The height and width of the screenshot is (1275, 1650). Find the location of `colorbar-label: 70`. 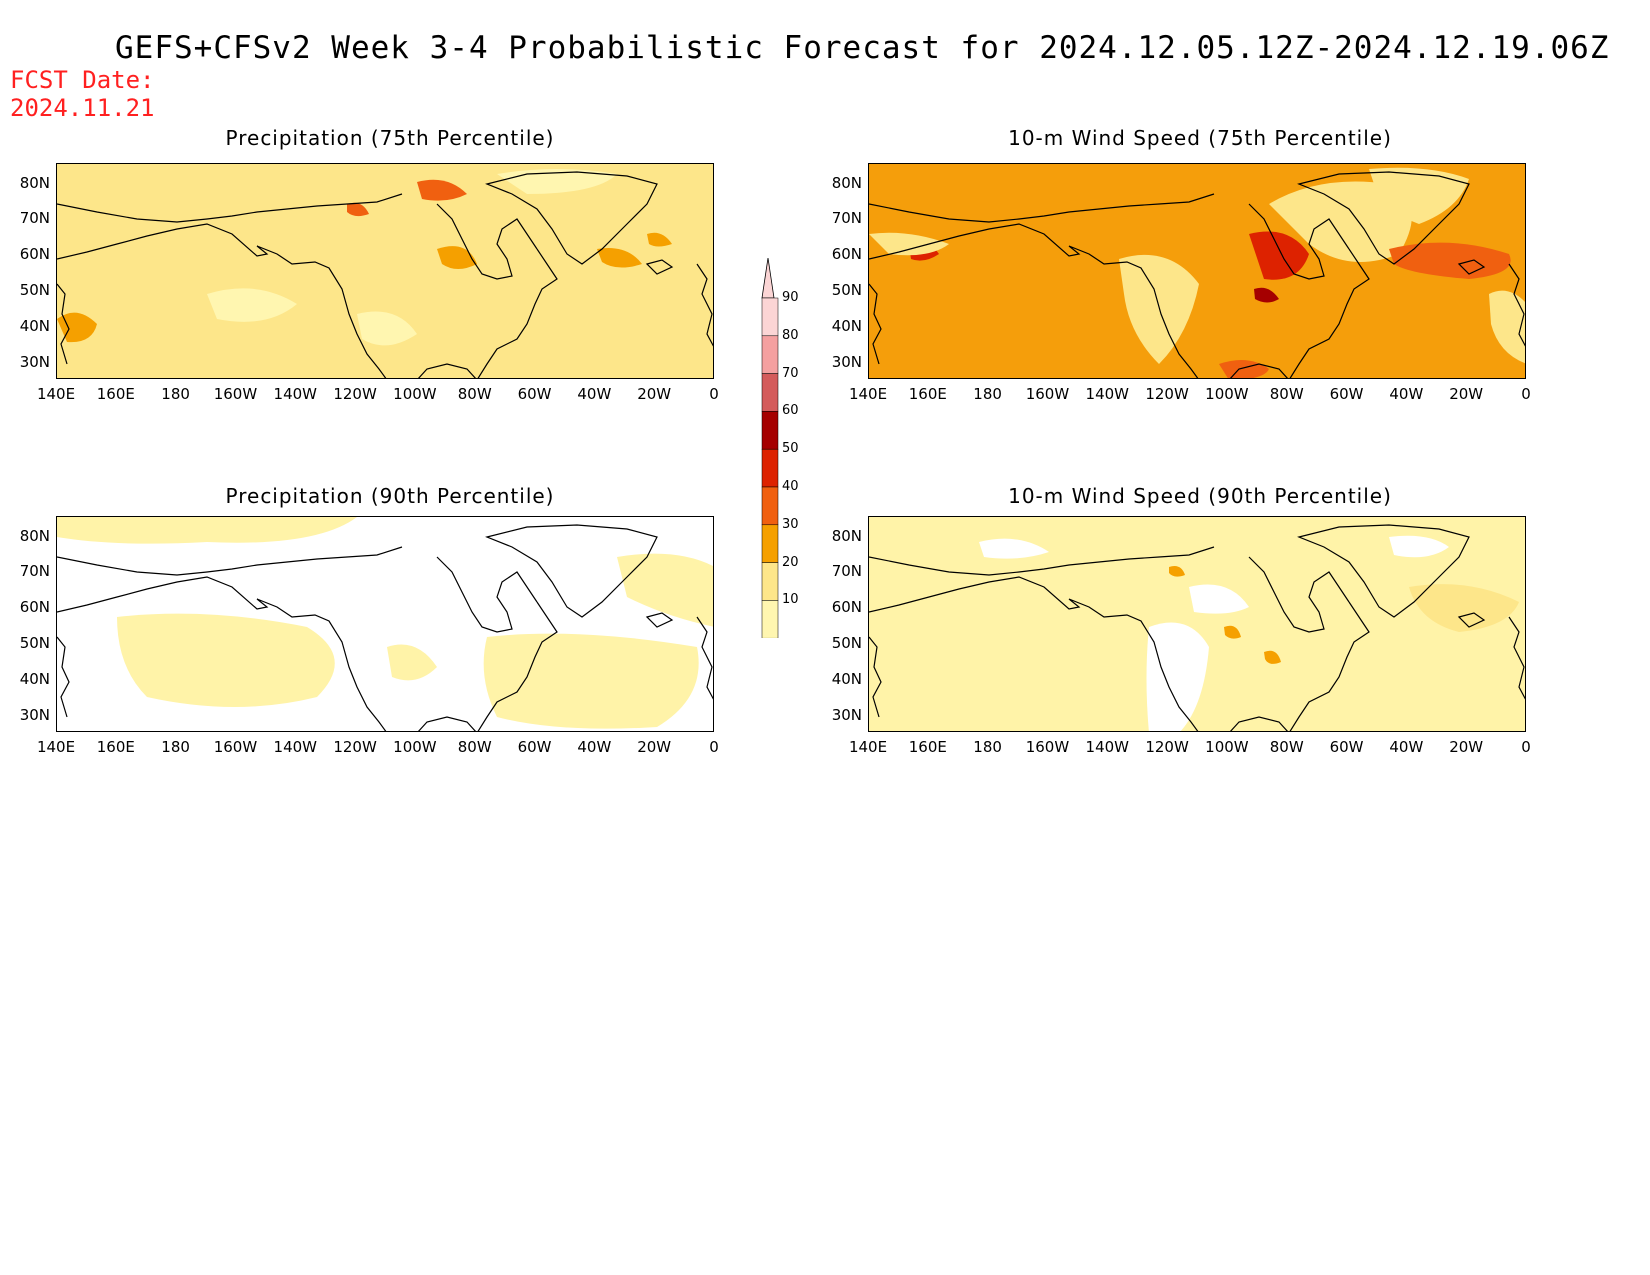

colorbar-label: 70 is located at coordinates (790, 373).